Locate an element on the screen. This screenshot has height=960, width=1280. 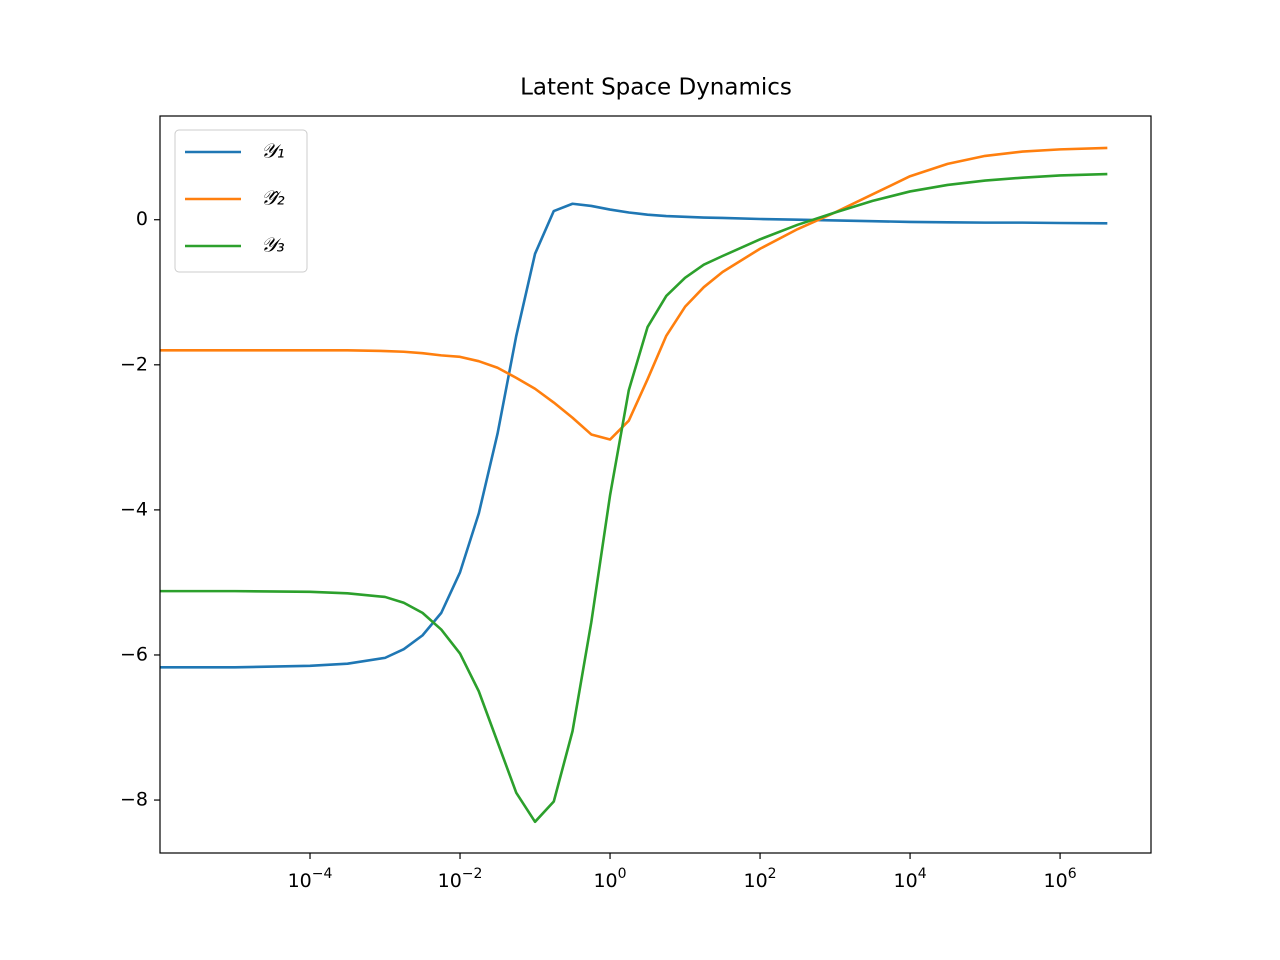
x-tick-label: 10² is located at coordinates (759, 879).